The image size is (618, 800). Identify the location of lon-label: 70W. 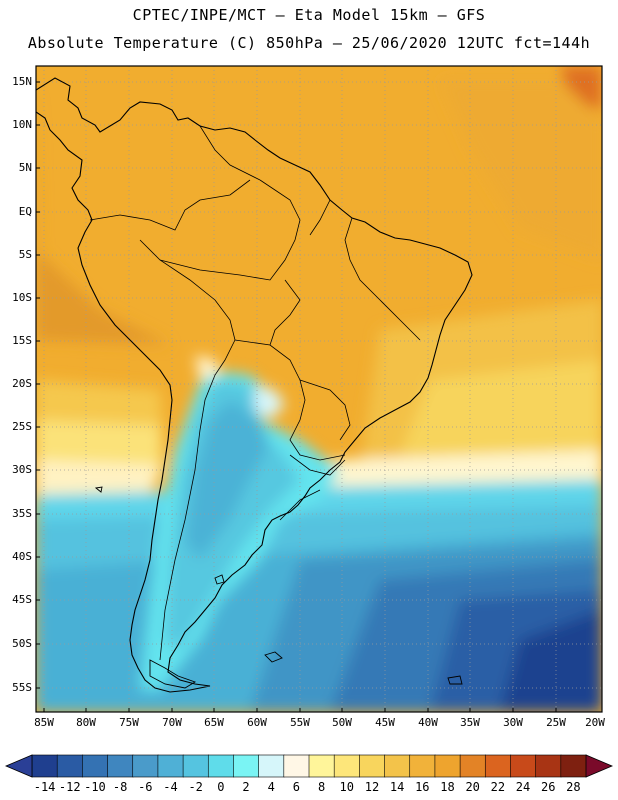
(172, 722).